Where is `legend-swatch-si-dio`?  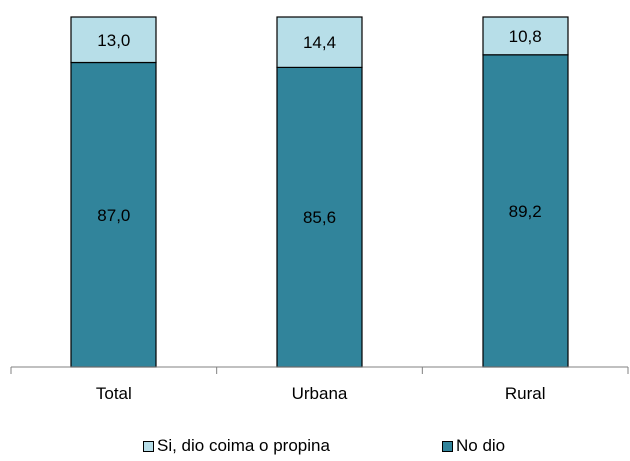 legend-swatch-si-dio is located at coordinates (148, 446).